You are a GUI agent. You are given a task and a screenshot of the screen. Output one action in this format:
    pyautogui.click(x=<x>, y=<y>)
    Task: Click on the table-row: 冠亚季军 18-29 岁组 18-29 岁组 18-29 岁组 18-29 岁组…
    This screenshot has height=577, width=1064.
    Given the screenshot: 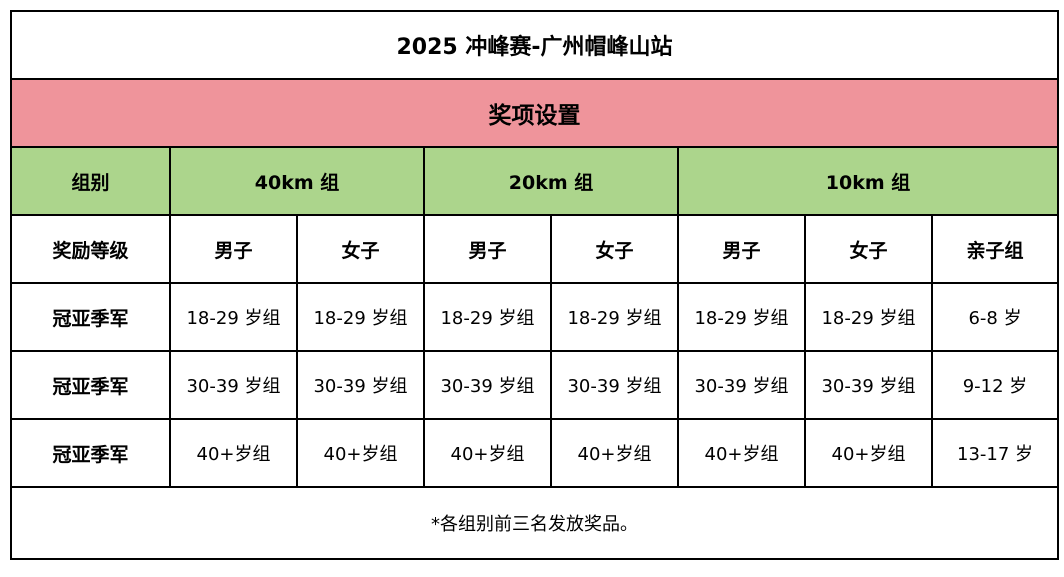 What is the action you would take?
    pyautogui.click(x=535, y=317)
    